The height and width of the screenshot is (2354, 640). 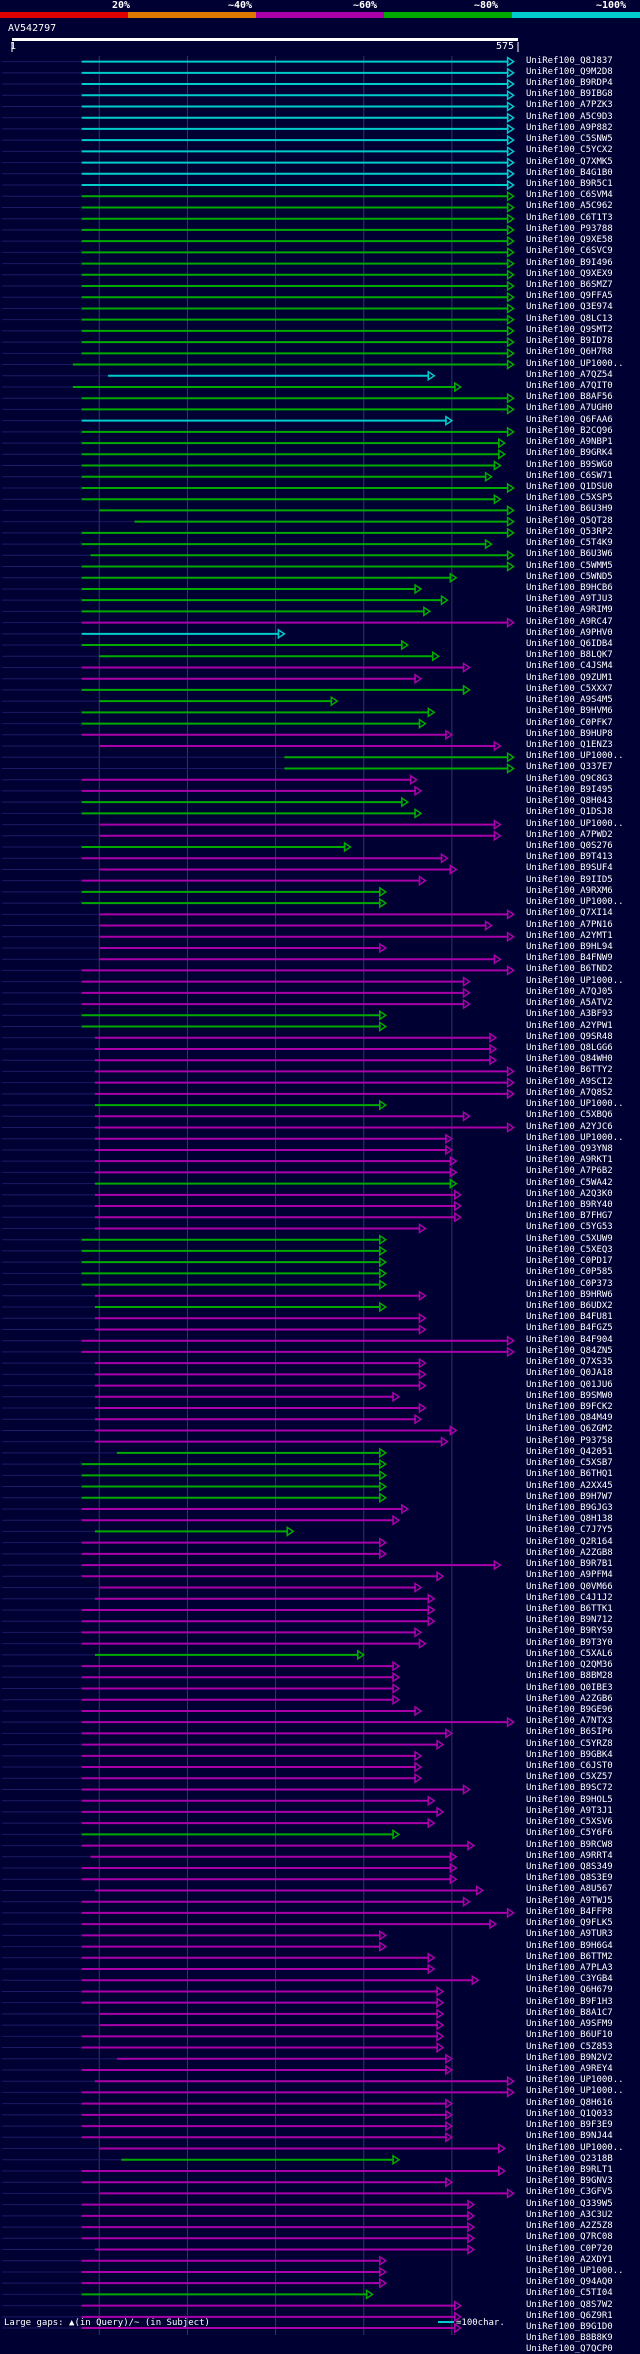 What do you see at coordinates (569, 2035) in the screenshot?
I see `hit-label: UniRef100_B6UF10` at bounding box center [569, 2035].